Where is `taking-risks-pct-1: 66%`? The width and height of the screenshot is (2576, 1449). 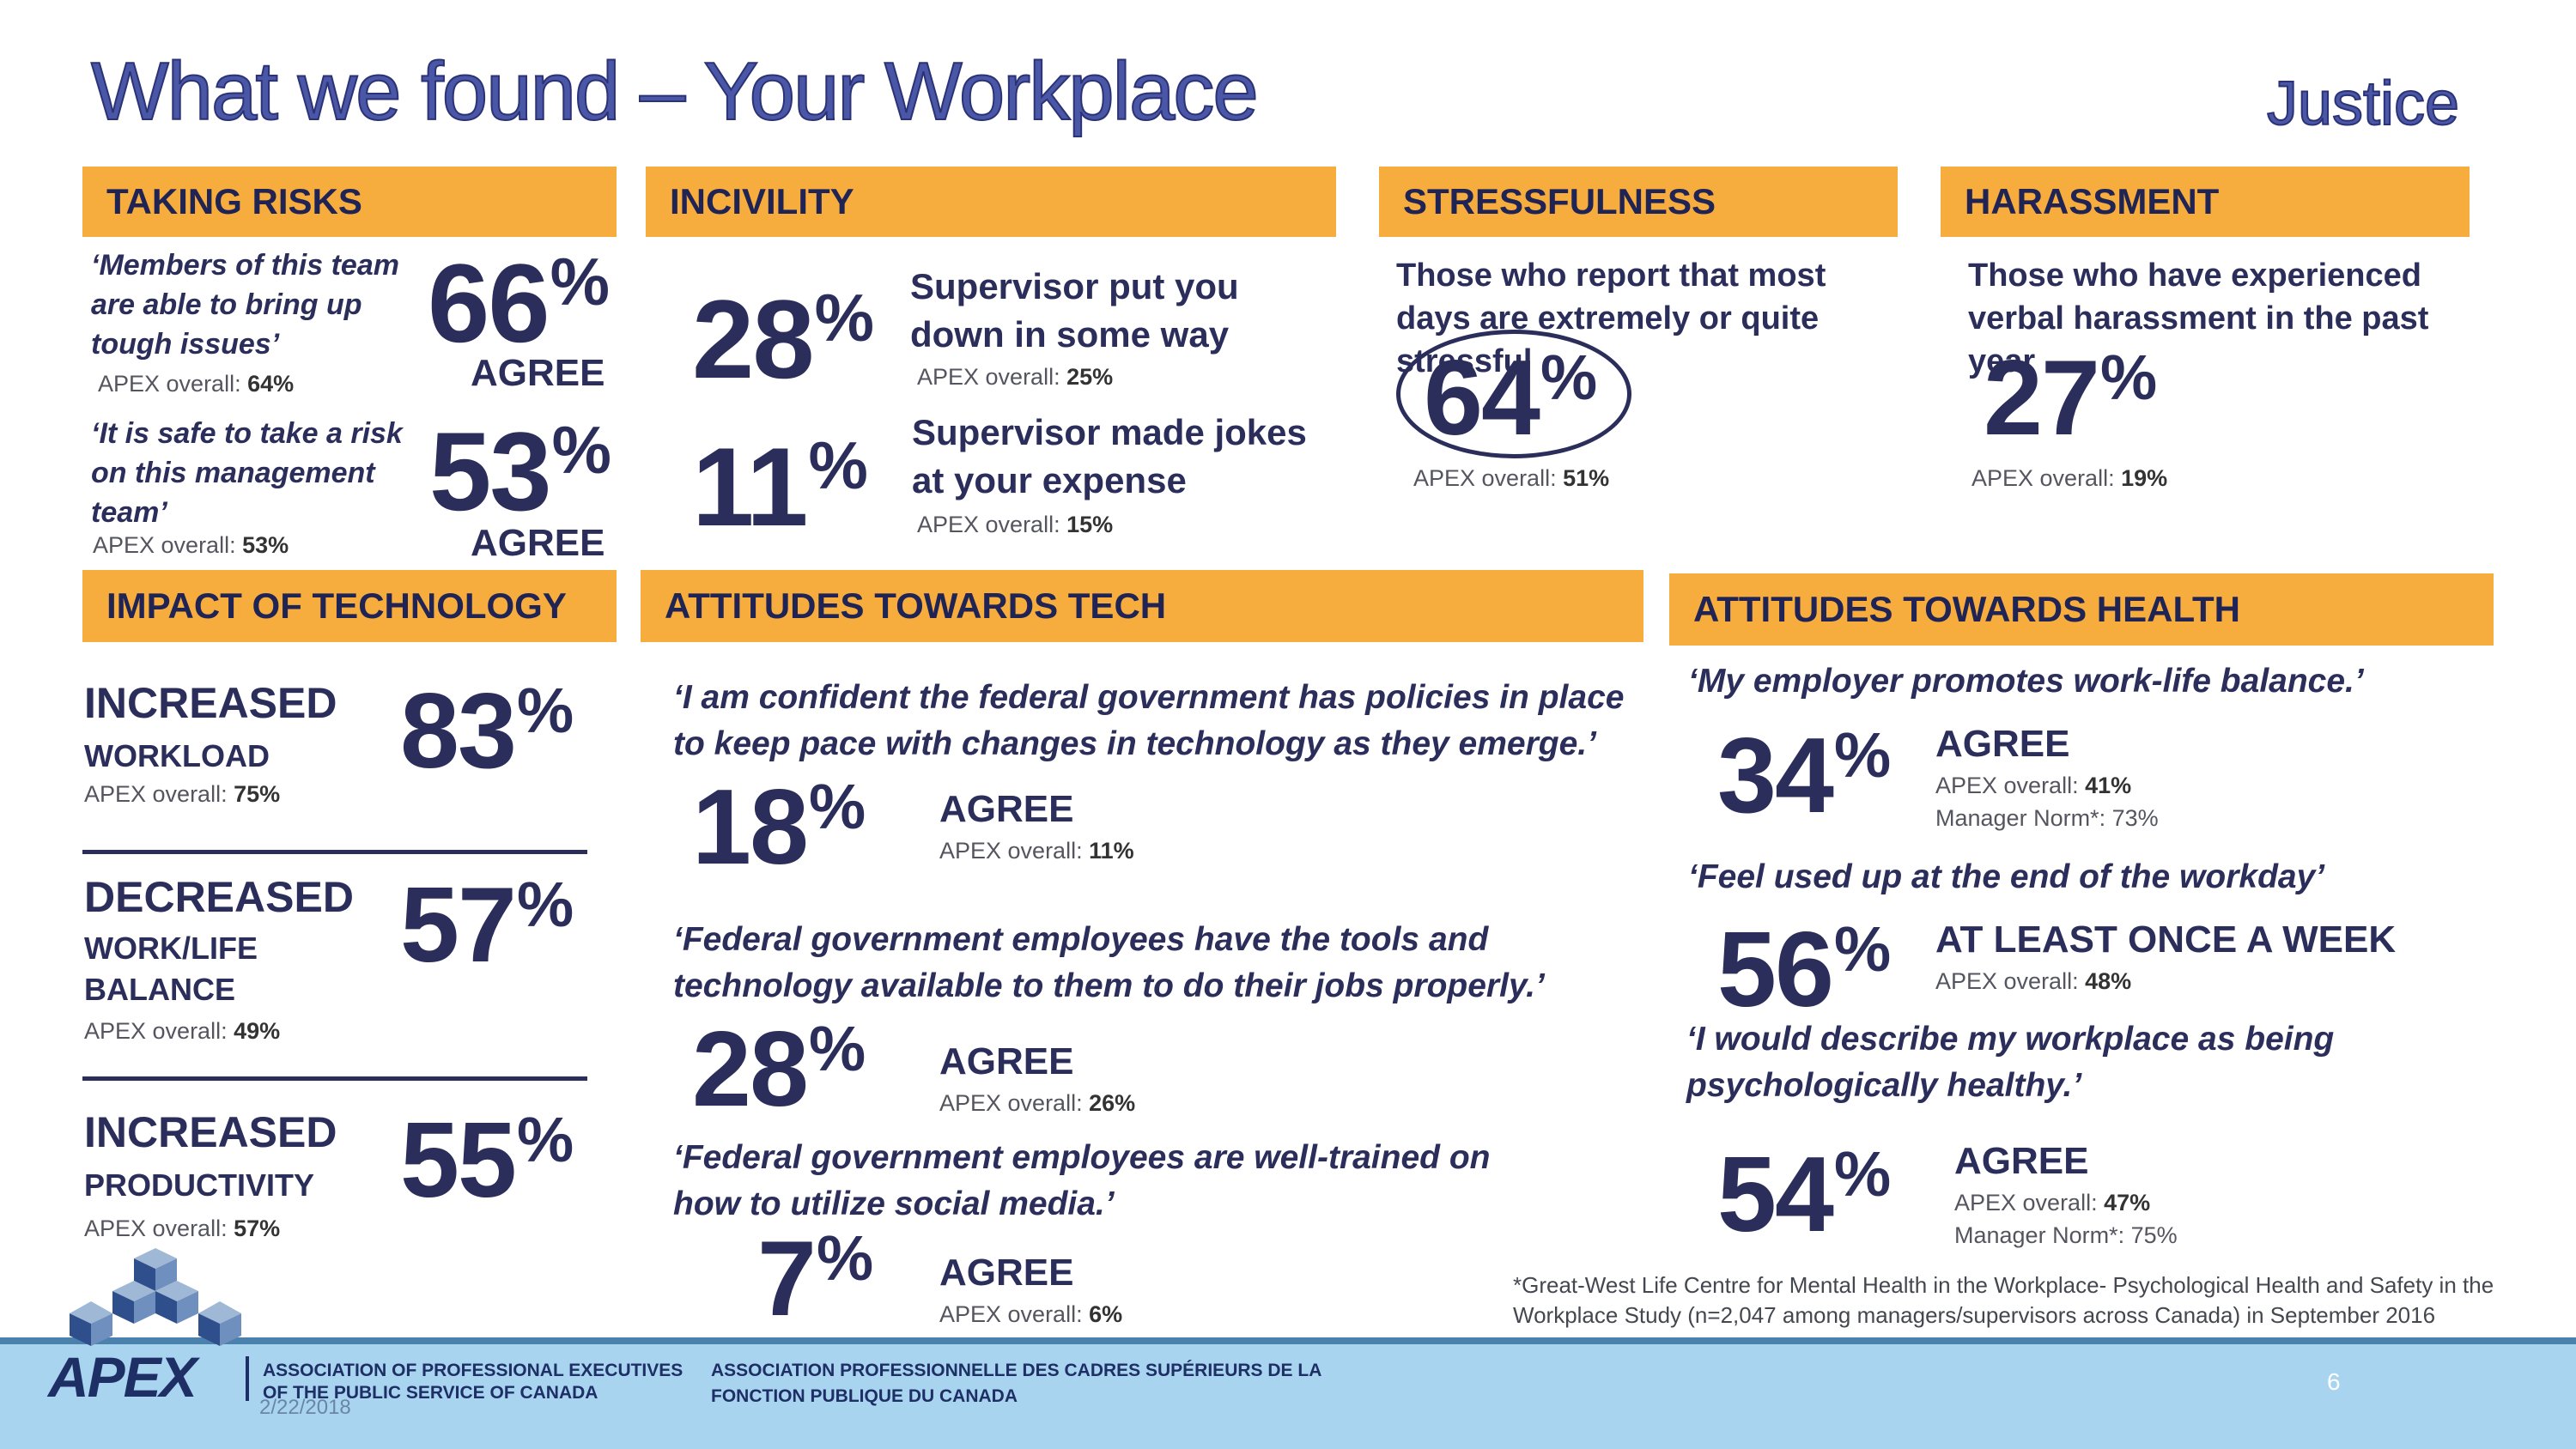
taking-risks-pct-1: 66% is located at coordinates (519, 303).